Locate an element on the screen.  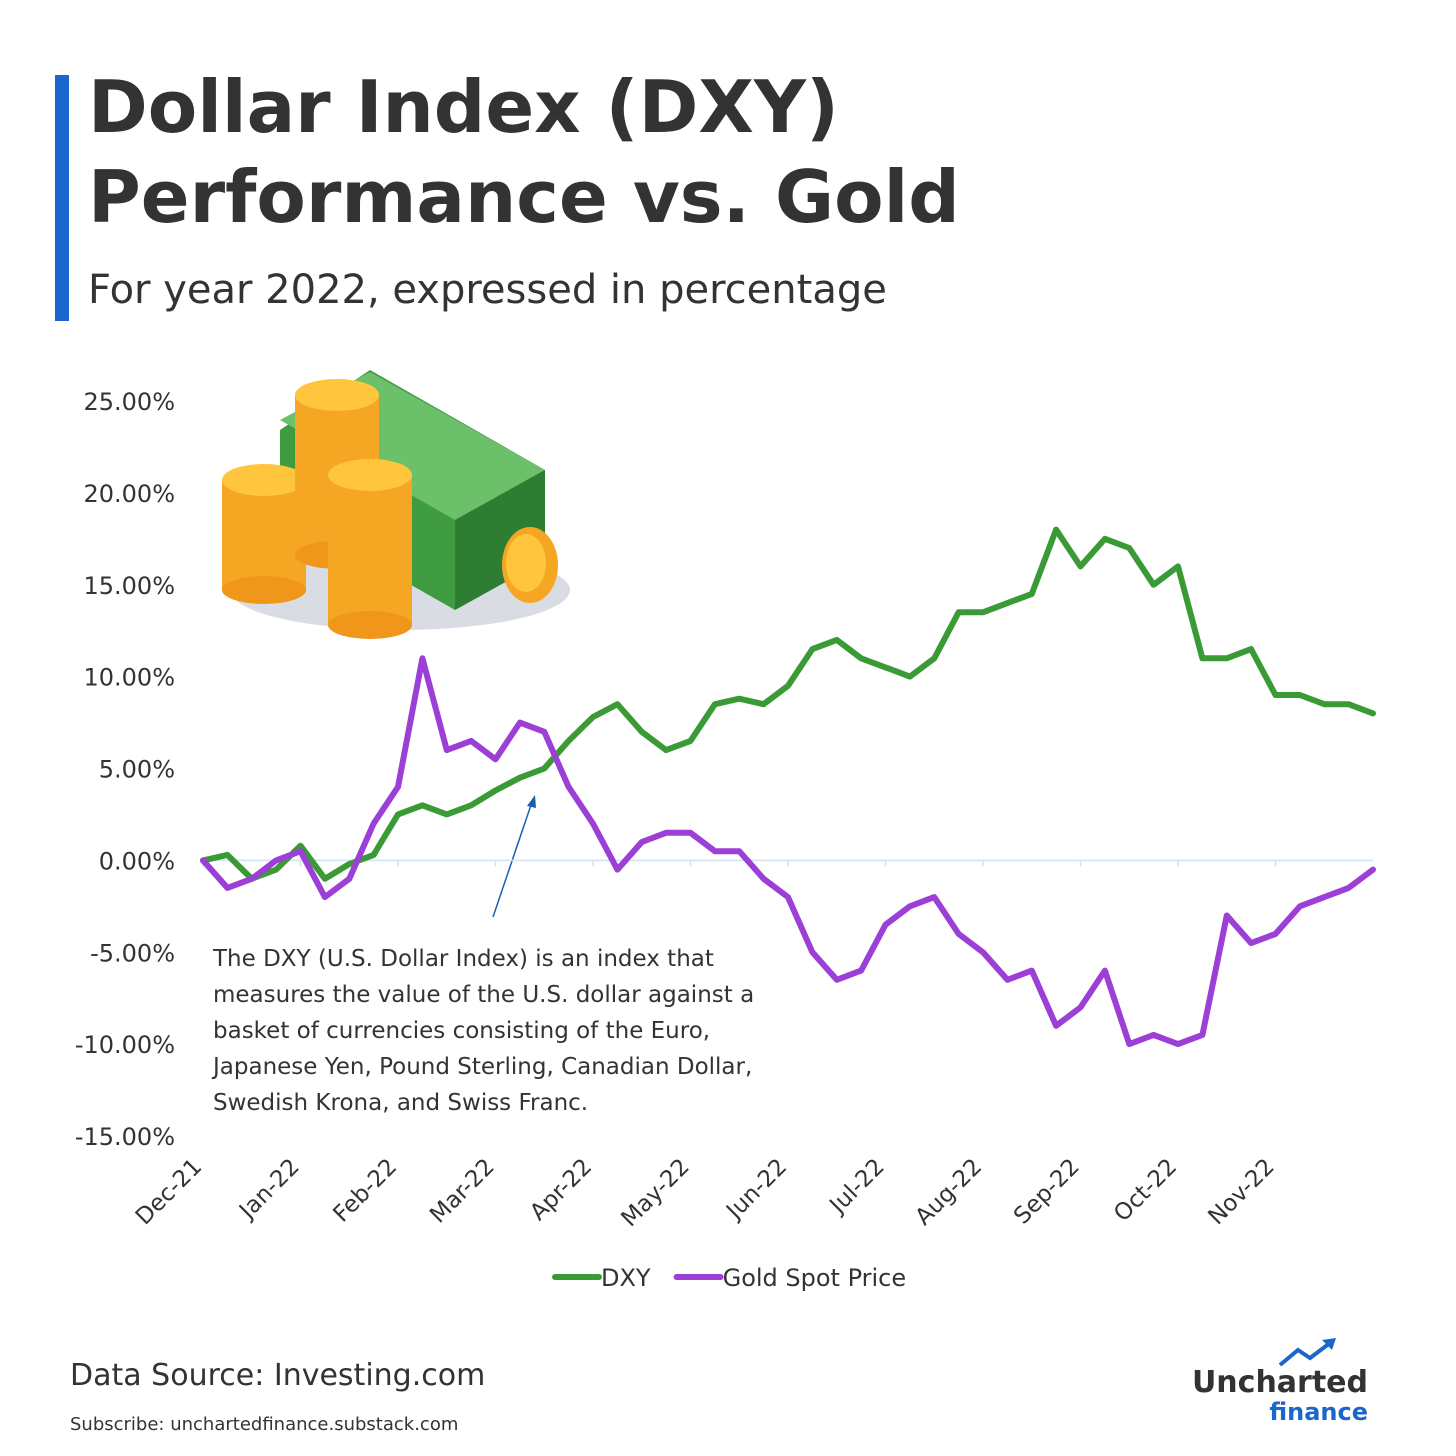
y-tick-label: 0.00% is located at coordinates (137, 861).